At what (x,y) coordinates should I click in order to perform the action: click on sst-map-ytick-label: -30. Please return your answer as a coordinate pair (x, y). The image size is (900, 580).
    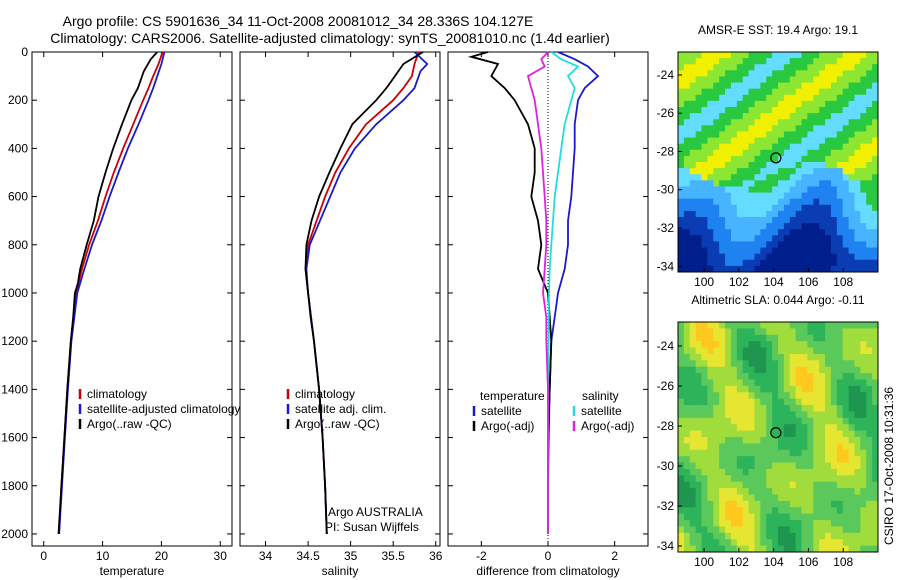
    Looking at the image, I should click on (666, 190).